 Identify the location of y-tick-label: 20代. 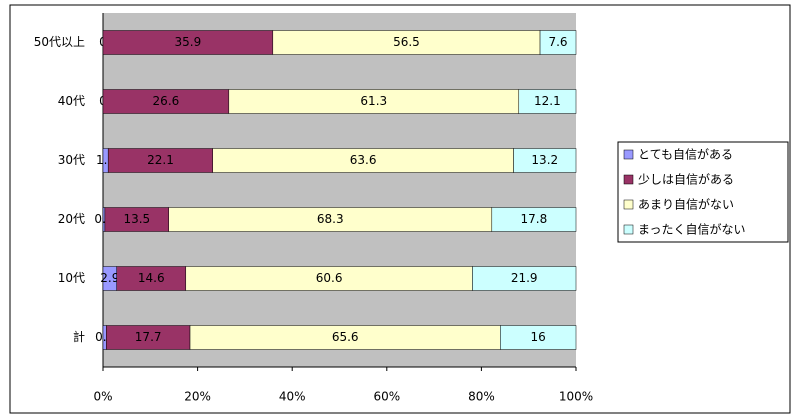
(71, 219).